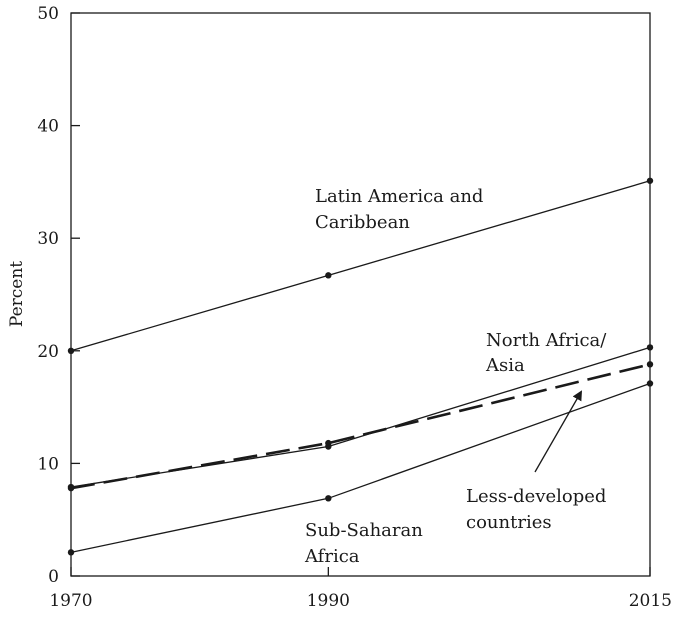 The width and height of the screenshot is (674, 619). Describe the element at coordinates (48, 14) in the screenshot. I see `y-tick-label: 50` at that location.